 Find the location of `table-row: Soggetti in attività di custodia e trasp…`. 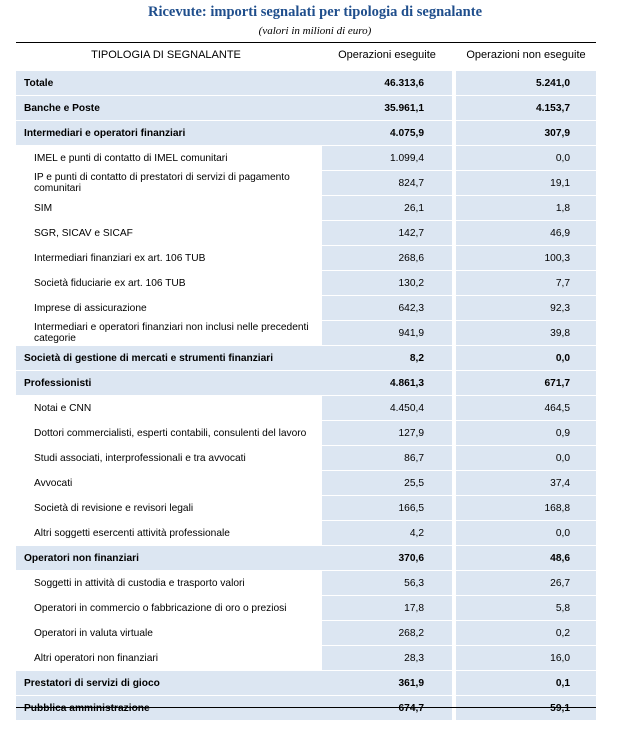

table-row: Soggetti in attività di custodia e trasp… is located at coordinates (306, 582).